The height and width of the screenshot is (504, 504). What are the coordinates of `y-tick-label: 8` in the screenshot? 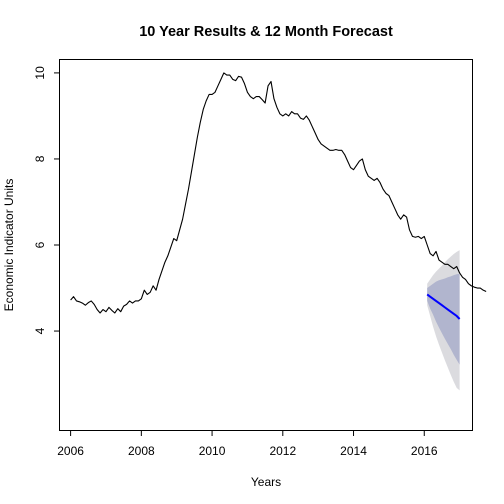 It's located at (40, 158).